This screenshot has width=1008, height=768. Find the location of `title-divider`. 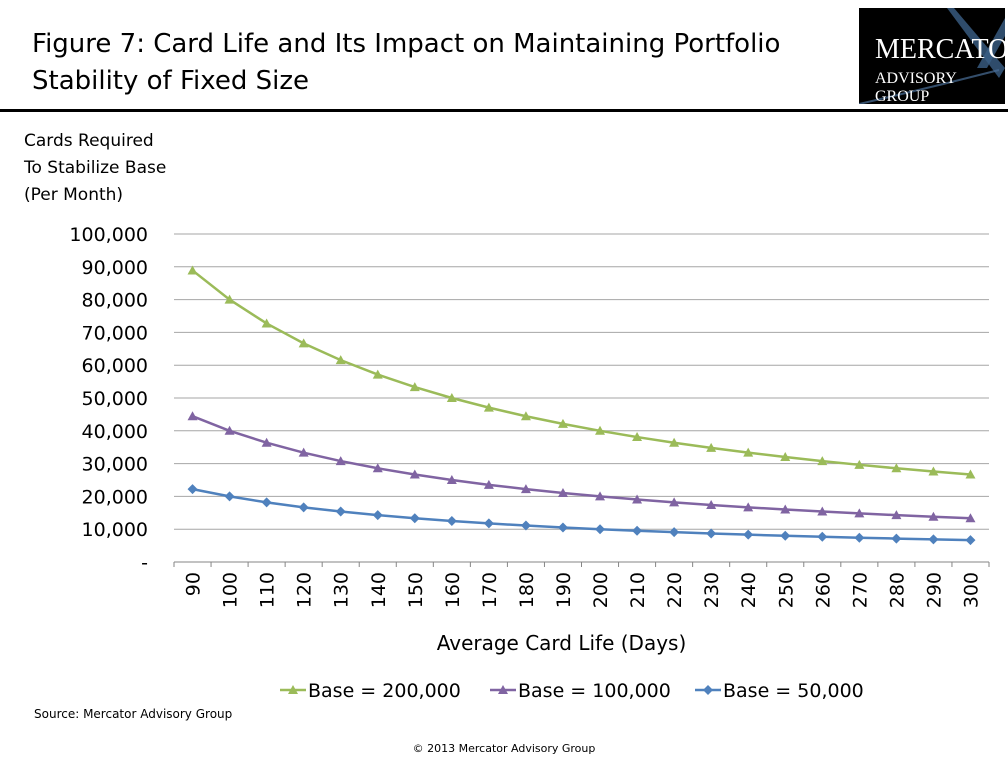

title-divider is located at coordinates (504, 110).